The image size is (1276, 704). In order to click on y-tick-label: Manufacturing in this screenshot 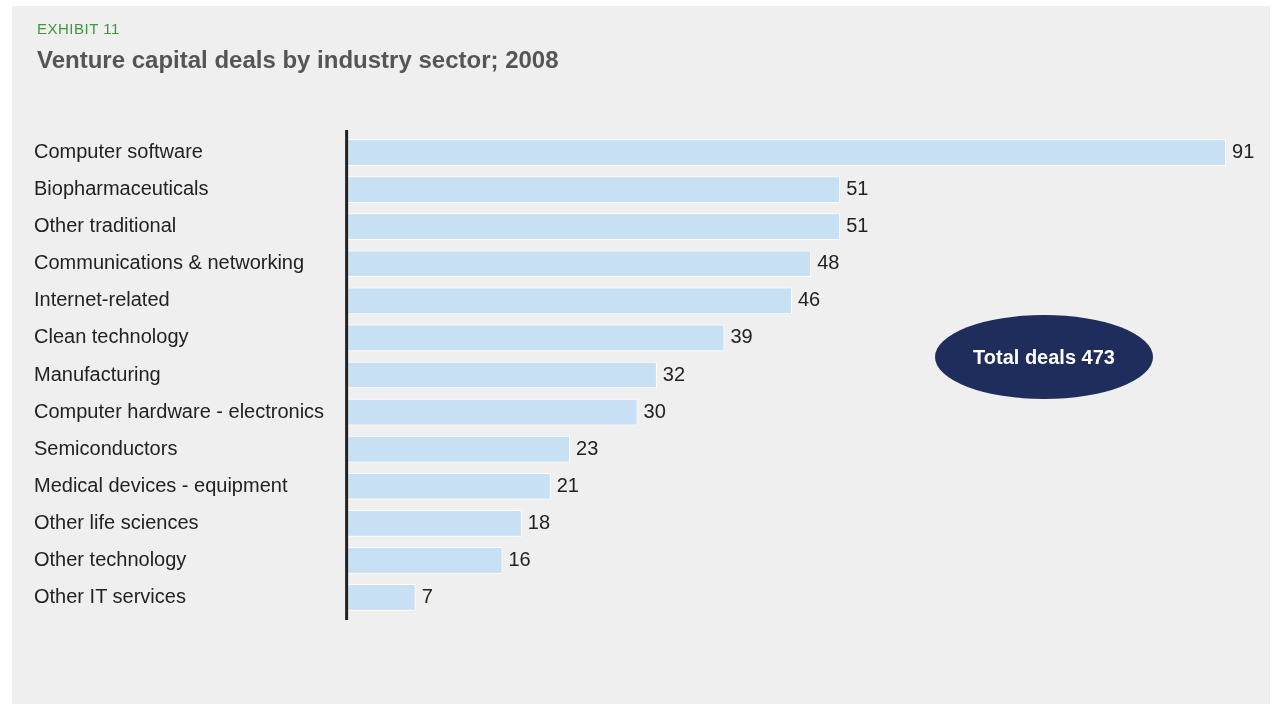, I will do `click(97, 373)`.